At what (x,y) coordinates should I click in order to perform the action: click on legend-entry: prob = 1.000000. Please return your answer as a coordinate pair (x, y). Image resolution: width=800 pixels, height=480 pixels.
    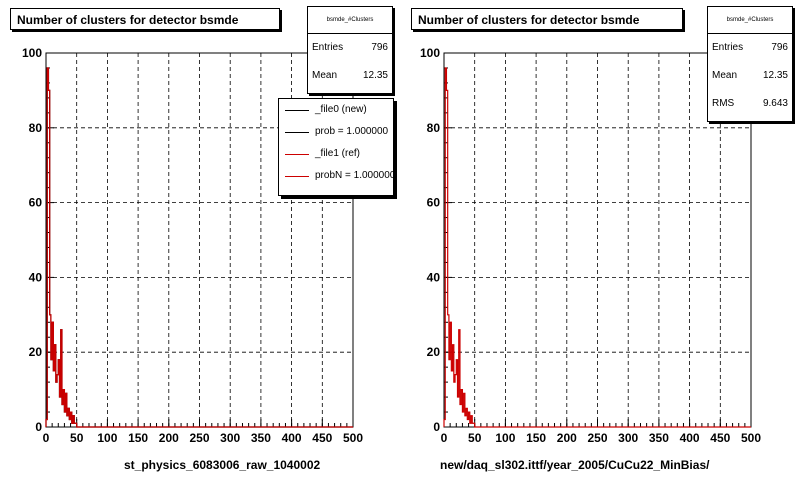
    Looking at the image, I should click on (336, 132).